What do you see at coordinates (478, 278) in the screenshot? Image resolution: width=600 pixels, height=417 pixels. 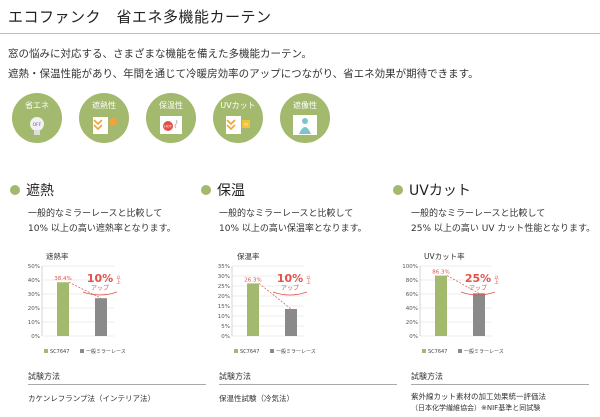 I see `badge-value: 25%` at bounding box center [478, 278].